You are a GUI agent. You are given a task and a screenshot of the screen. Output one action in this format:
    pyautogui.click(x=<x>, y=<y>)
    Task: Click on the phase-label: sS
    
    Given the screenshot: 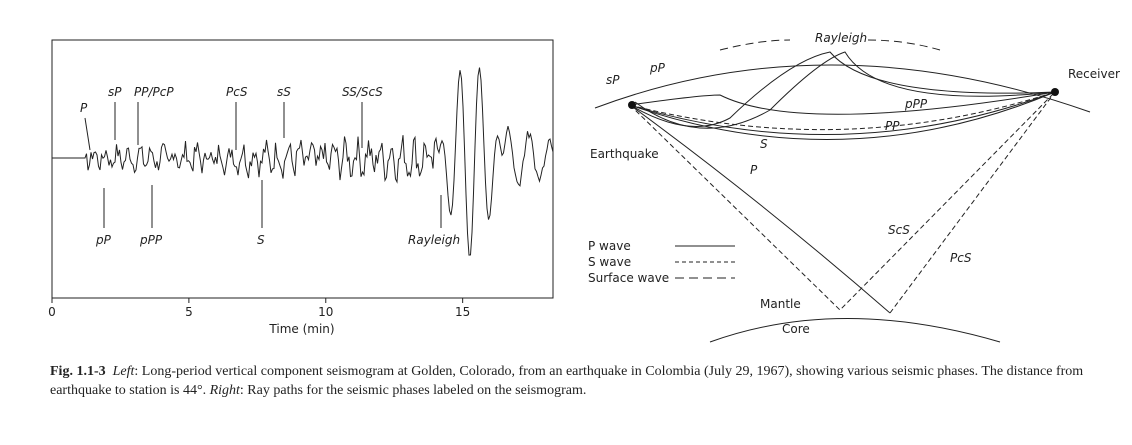 What is the action you would take?
    pyautogui.click(x=284, y=92)
    